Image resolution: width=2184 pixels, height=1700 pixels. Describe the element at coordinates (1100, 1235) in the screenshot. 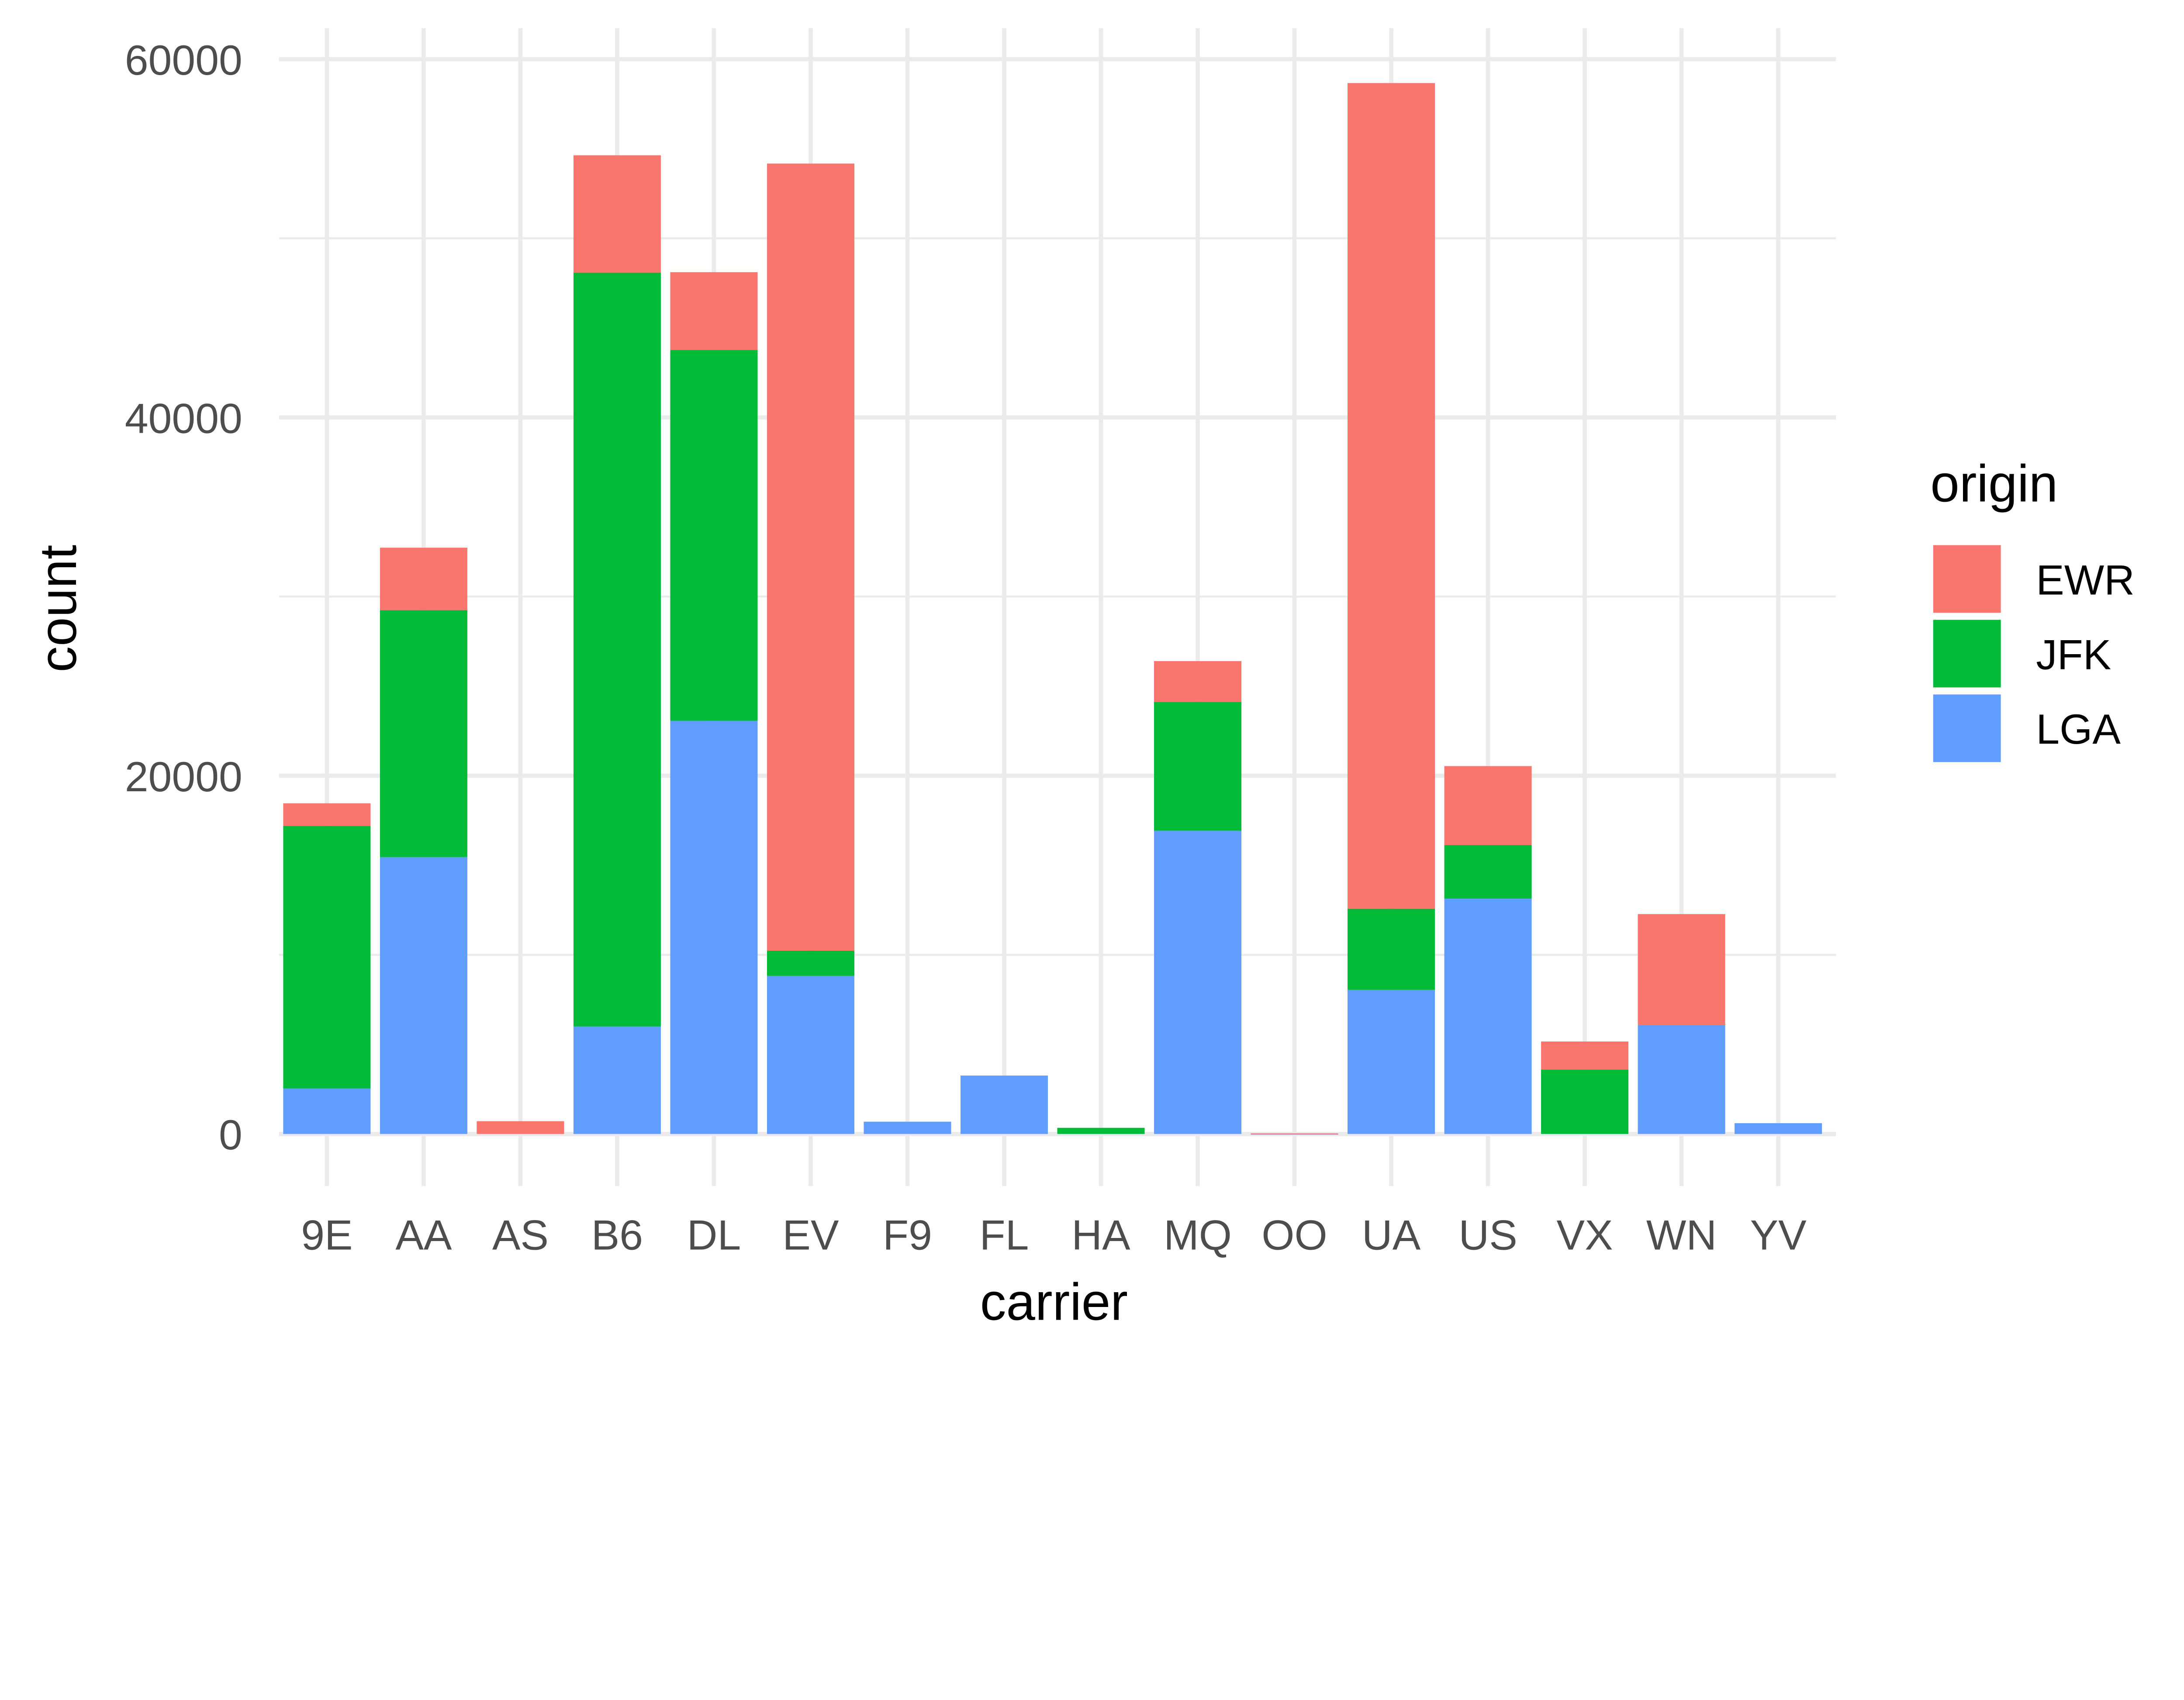

I see `x-tick-label: HA` at that location.